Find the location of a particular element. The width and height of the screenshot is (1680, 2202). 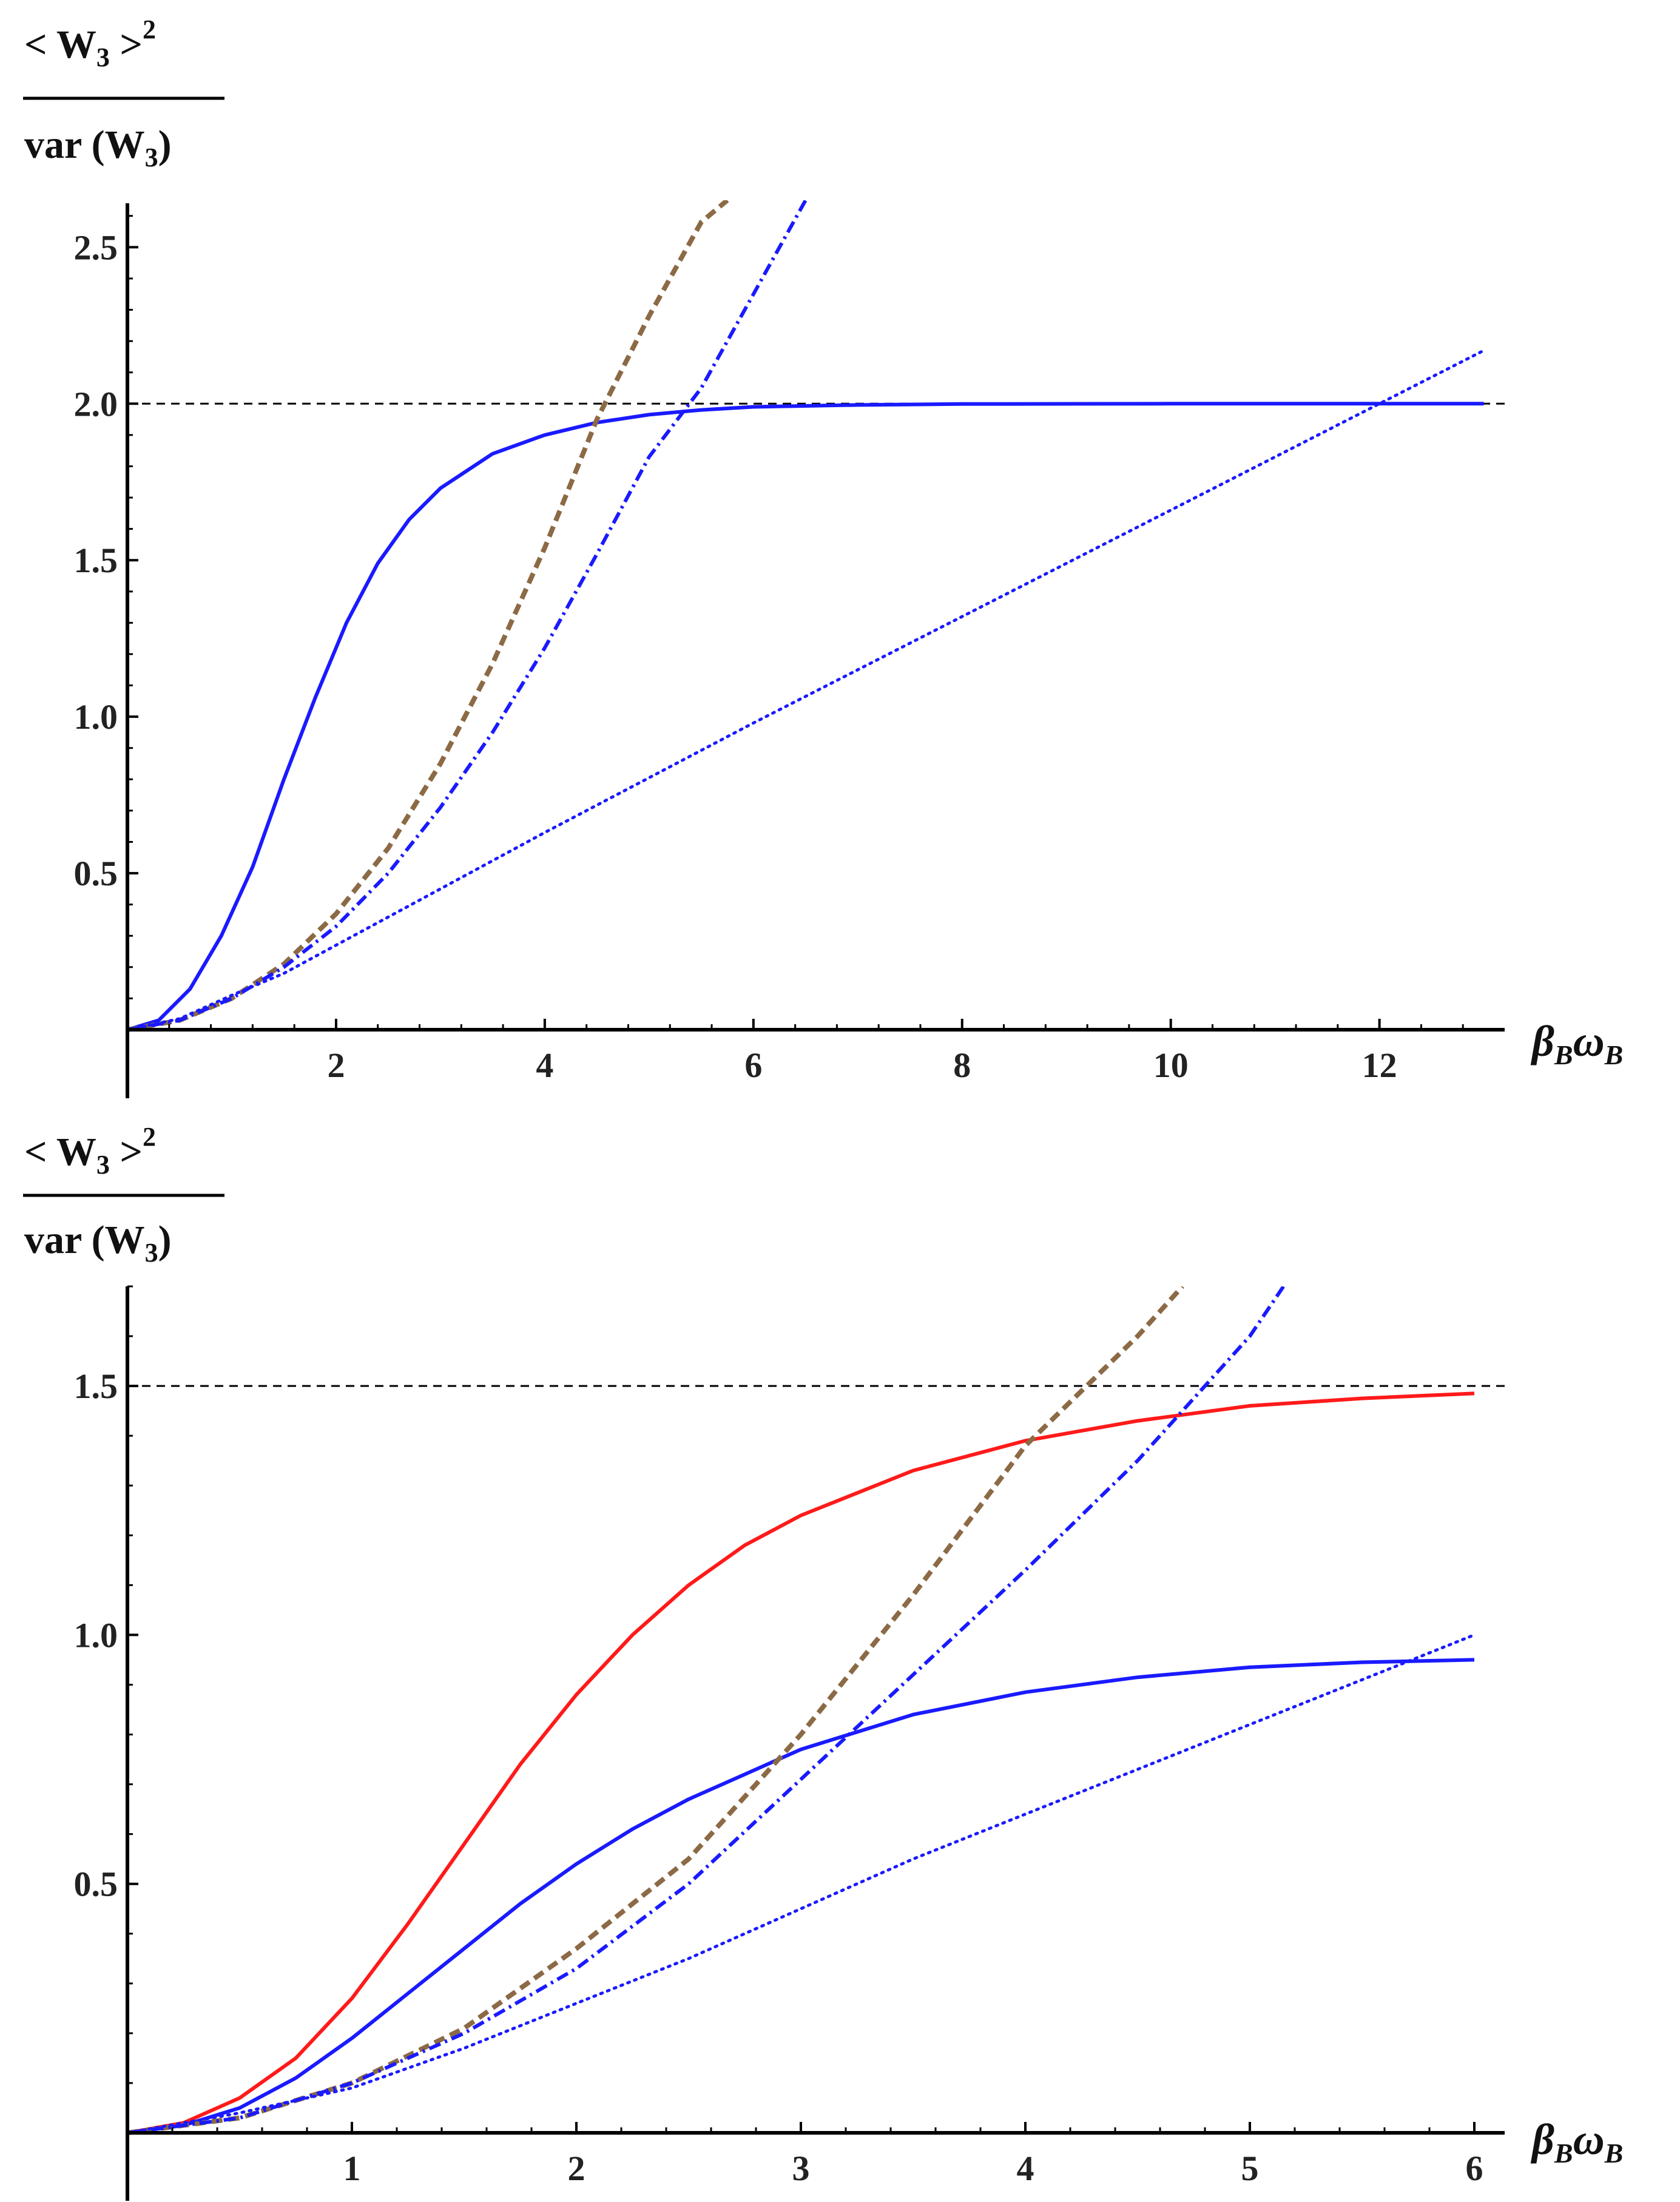

series-dashed-brown is located at coordinates (428, 616).